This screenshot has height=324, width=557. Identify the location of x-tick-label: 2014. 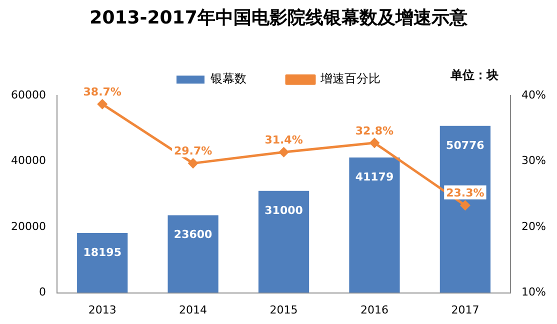
(193, 309).